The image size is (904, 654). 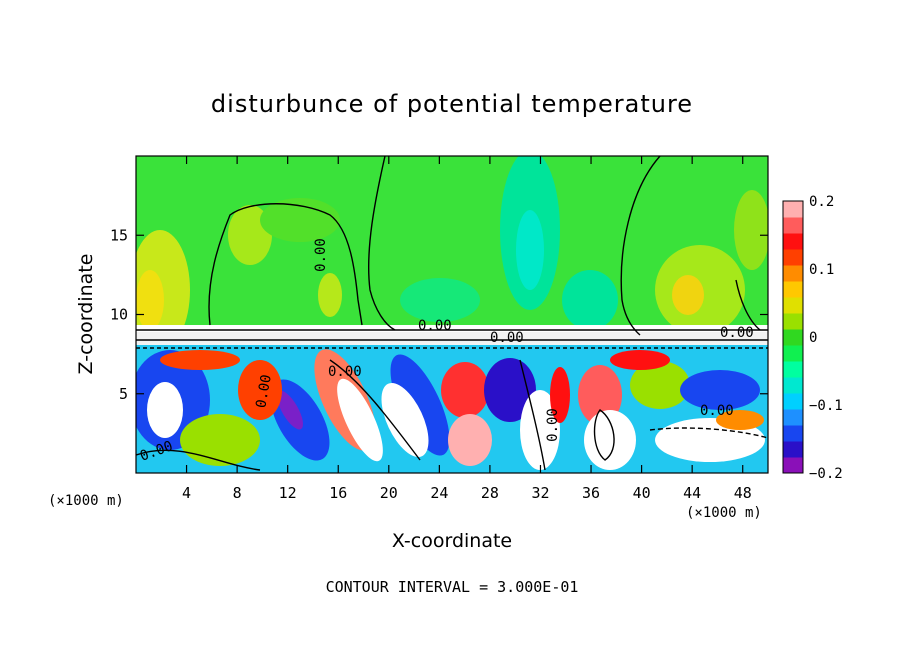 What do you see at coordinates (642, 493) in the screenshot?
I see `x-tick-label: 40` at bounding box center [642, 493].